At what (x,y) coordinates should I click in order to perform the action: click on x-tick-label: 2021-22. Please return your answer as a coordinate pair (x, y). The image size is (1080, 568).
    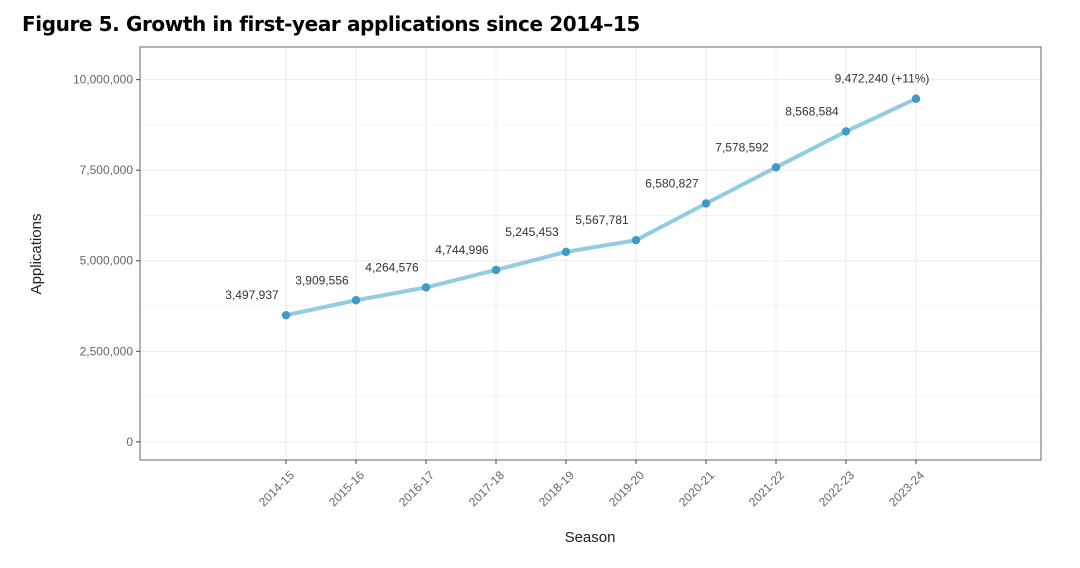
    Looking at the image, I should click on (766, 488).